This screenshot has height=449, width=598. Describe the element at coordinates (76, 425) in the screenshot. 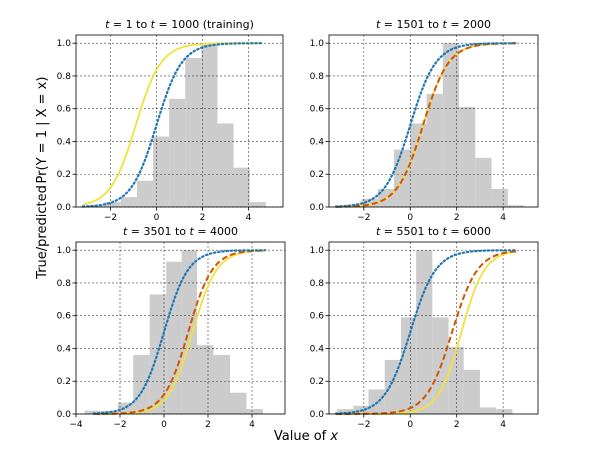

I see `x-tick-label: −4` at that location.